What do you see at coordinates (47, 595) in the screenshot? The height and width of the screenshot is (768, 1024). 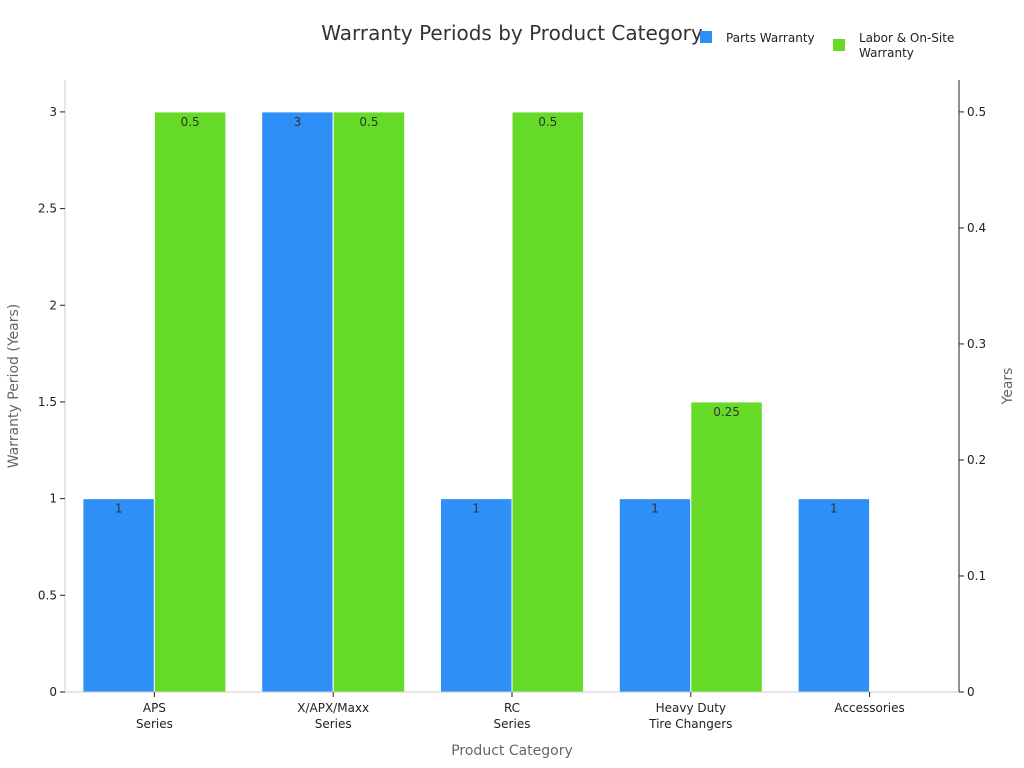 I see `left-tick-label: 0.5` at bounding box center [47, 595].